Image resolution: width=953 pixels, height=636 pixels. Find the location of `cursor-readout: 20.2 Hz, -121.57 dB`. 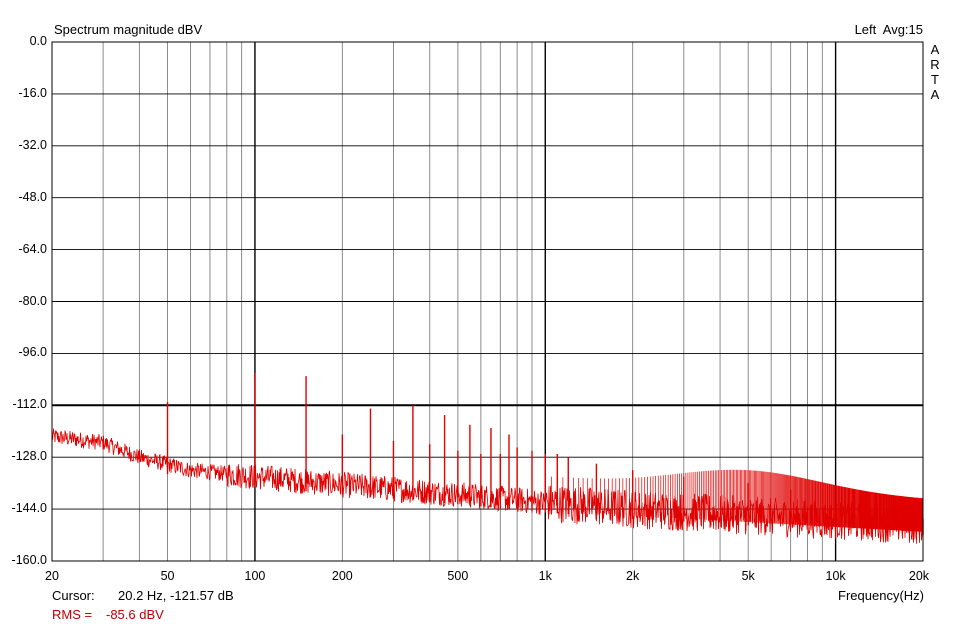

cursor-readout: 20.2 Hz, -121.57 dB is located at coordinates (176, 595).